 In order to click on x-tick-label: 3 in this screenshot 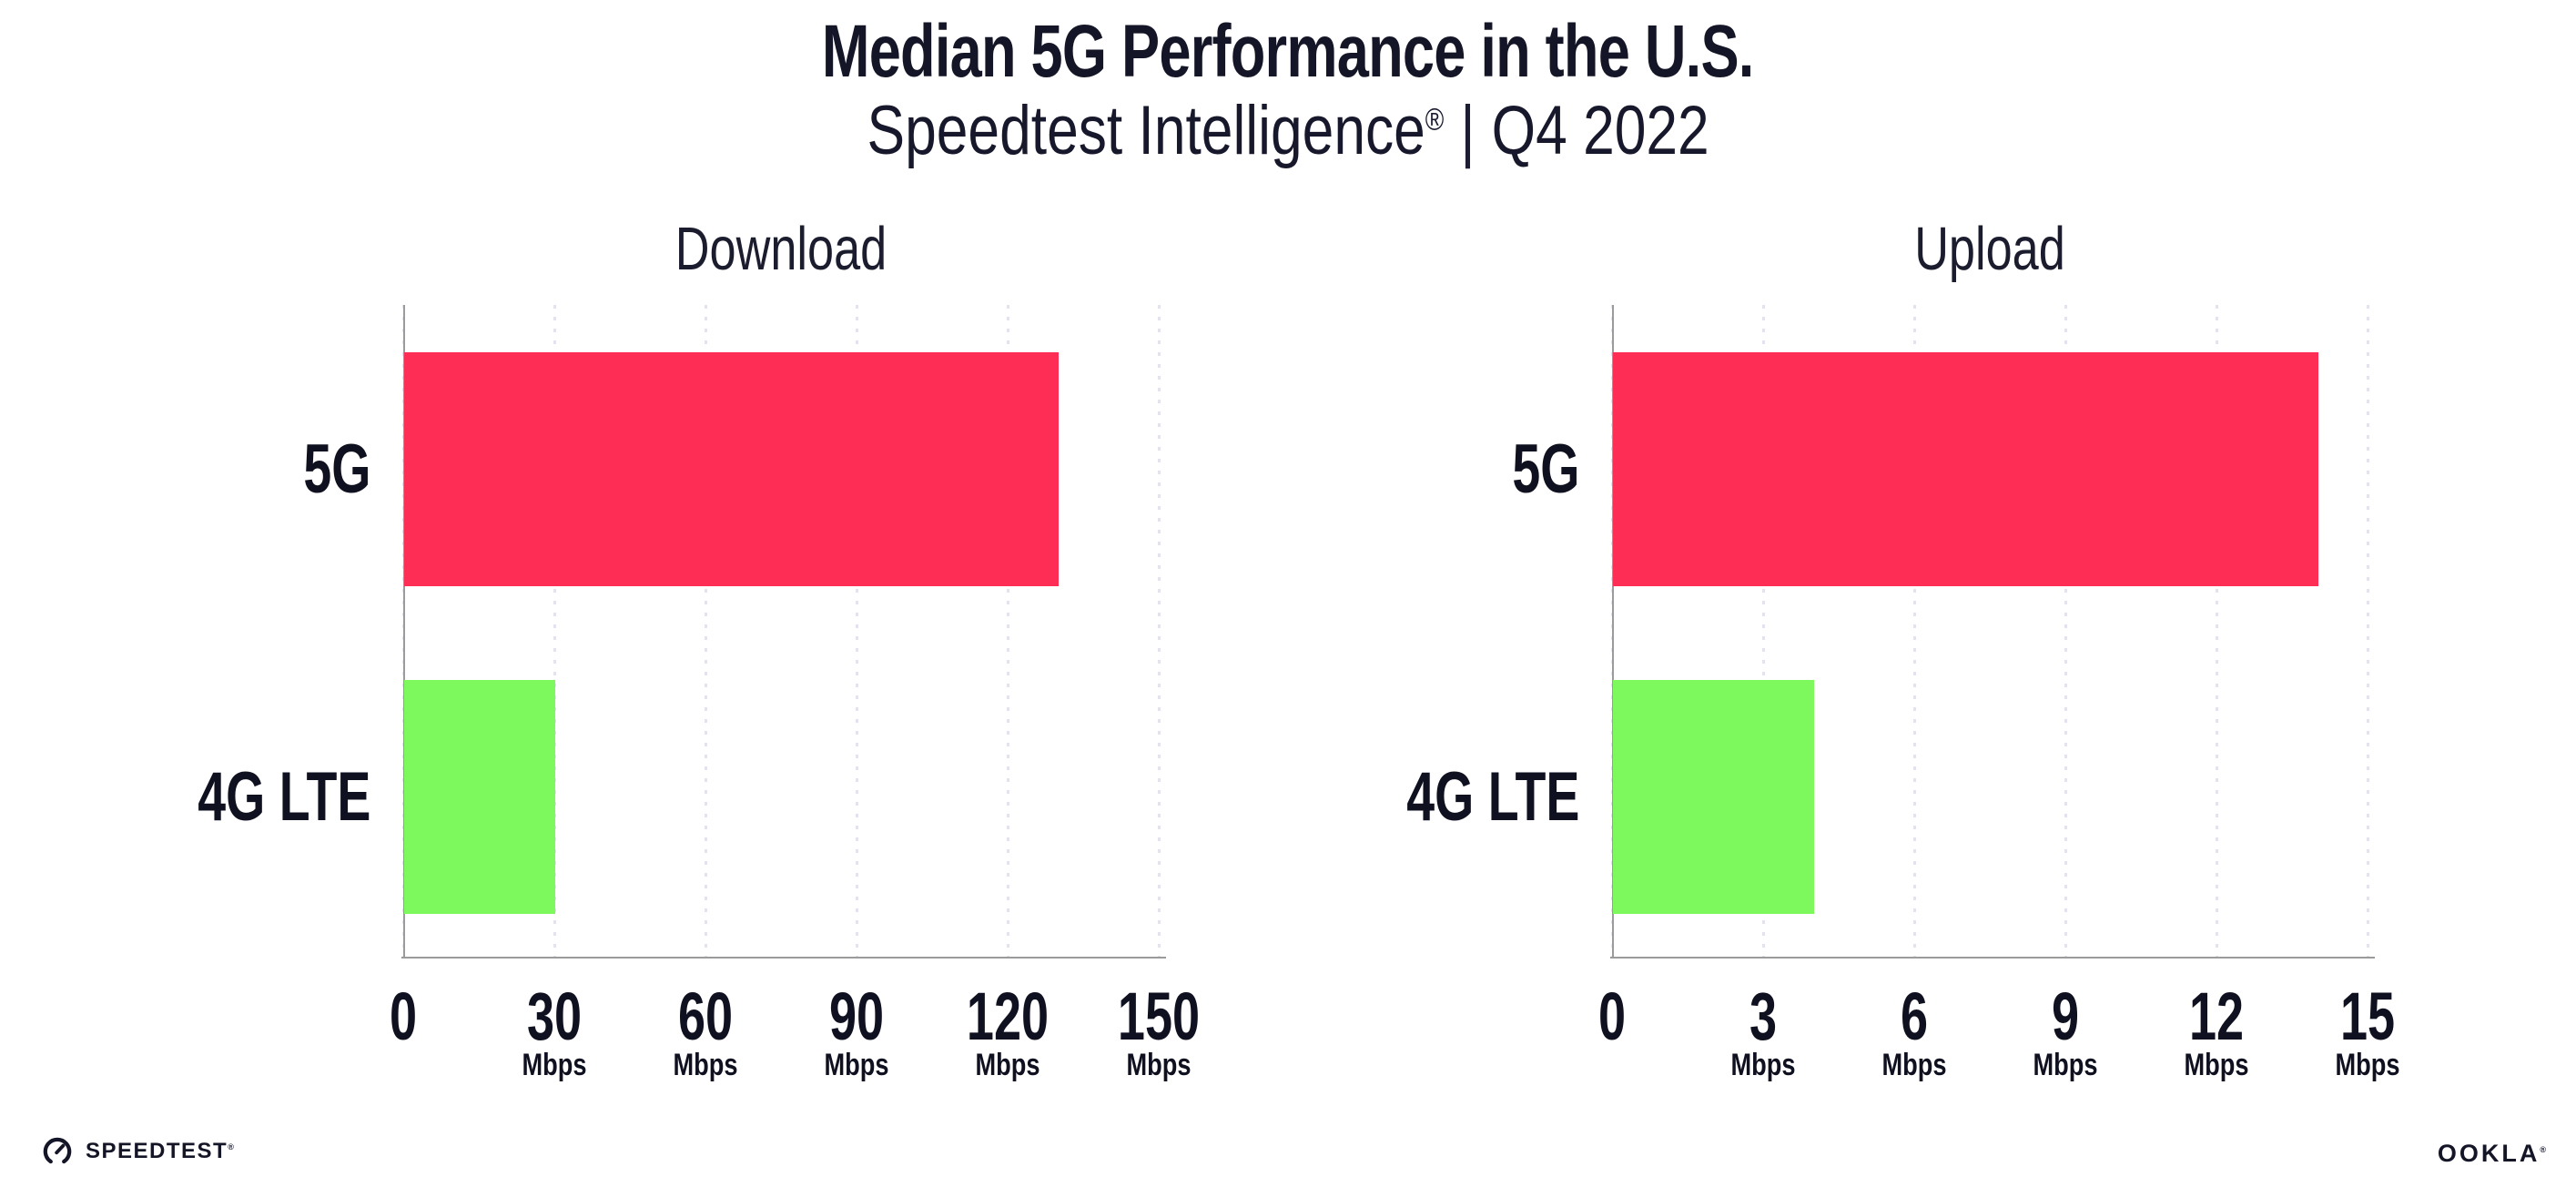, I will do `click(1763, 1017)`.